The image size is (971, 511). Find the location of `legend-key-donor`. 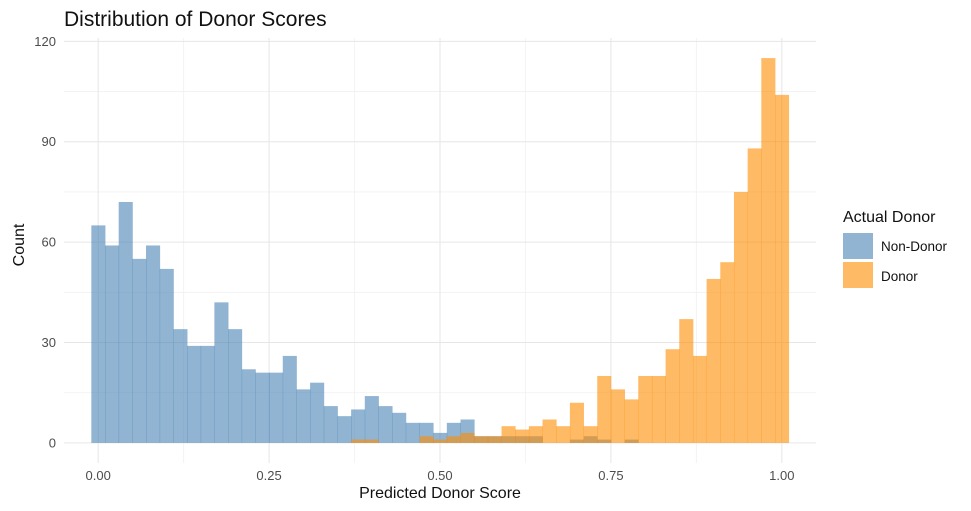

legend-key-donor is located at coordinates (858, 275).